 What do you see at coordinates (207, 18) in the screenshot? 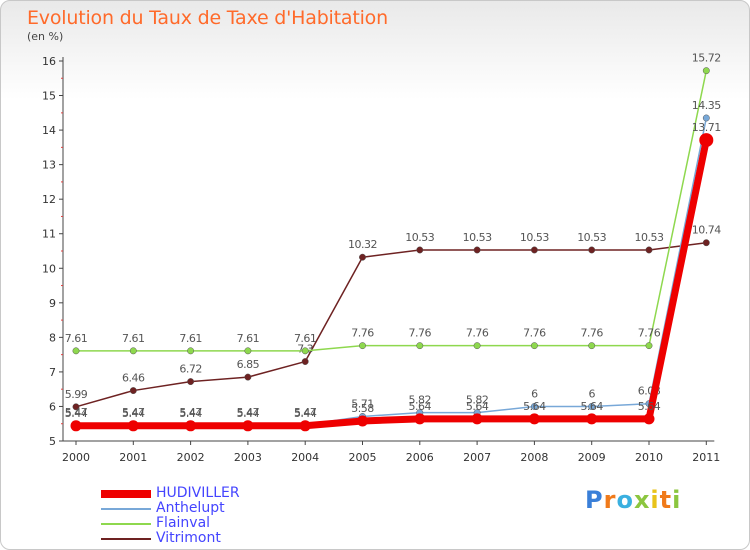
I see `chart-title: Evolution du Taux de Taxe d'Habitation` at bounding box center [207, 18].